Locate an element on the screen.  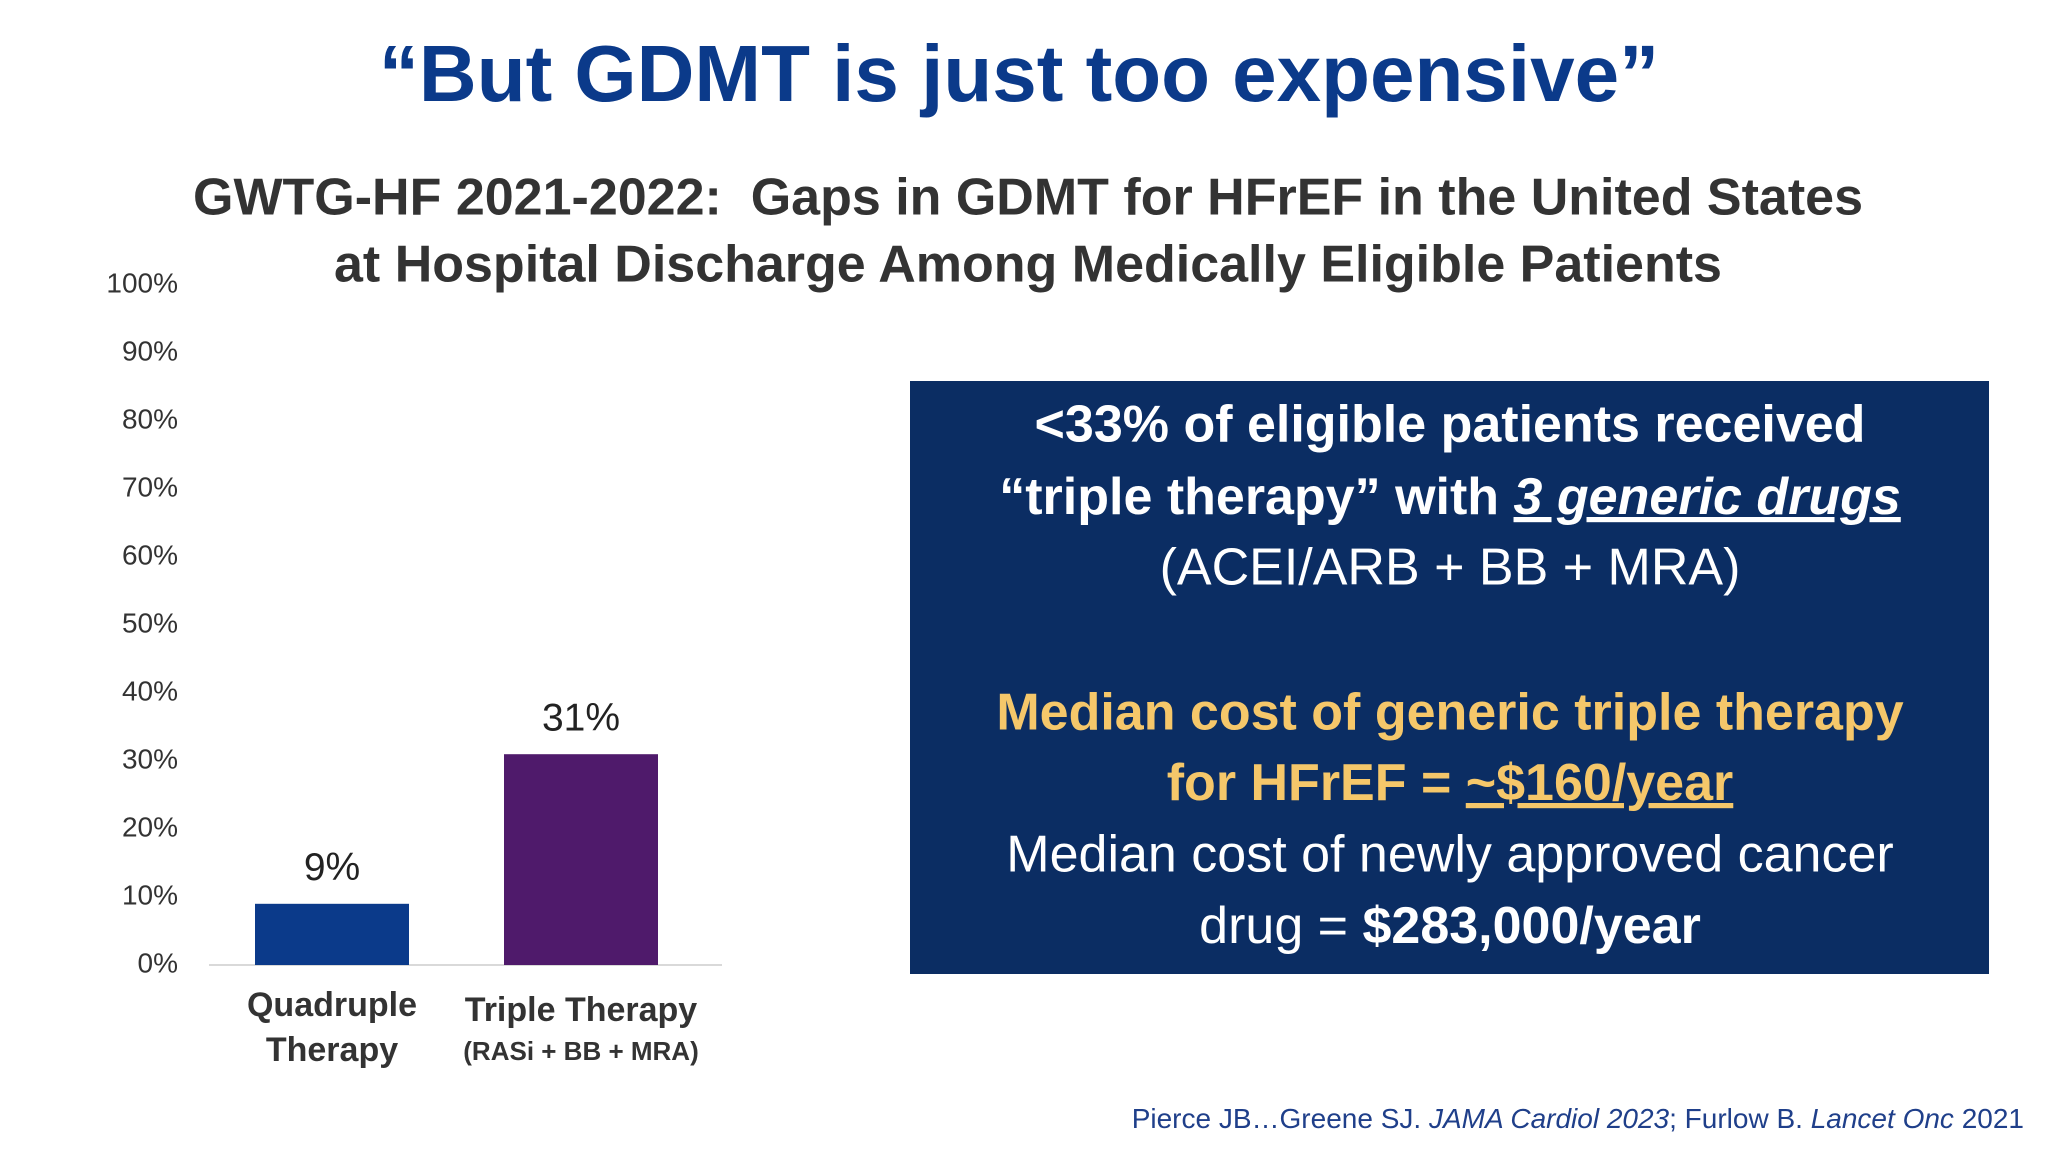
y-tick-label: 10% is located at coordinates (150, 894).